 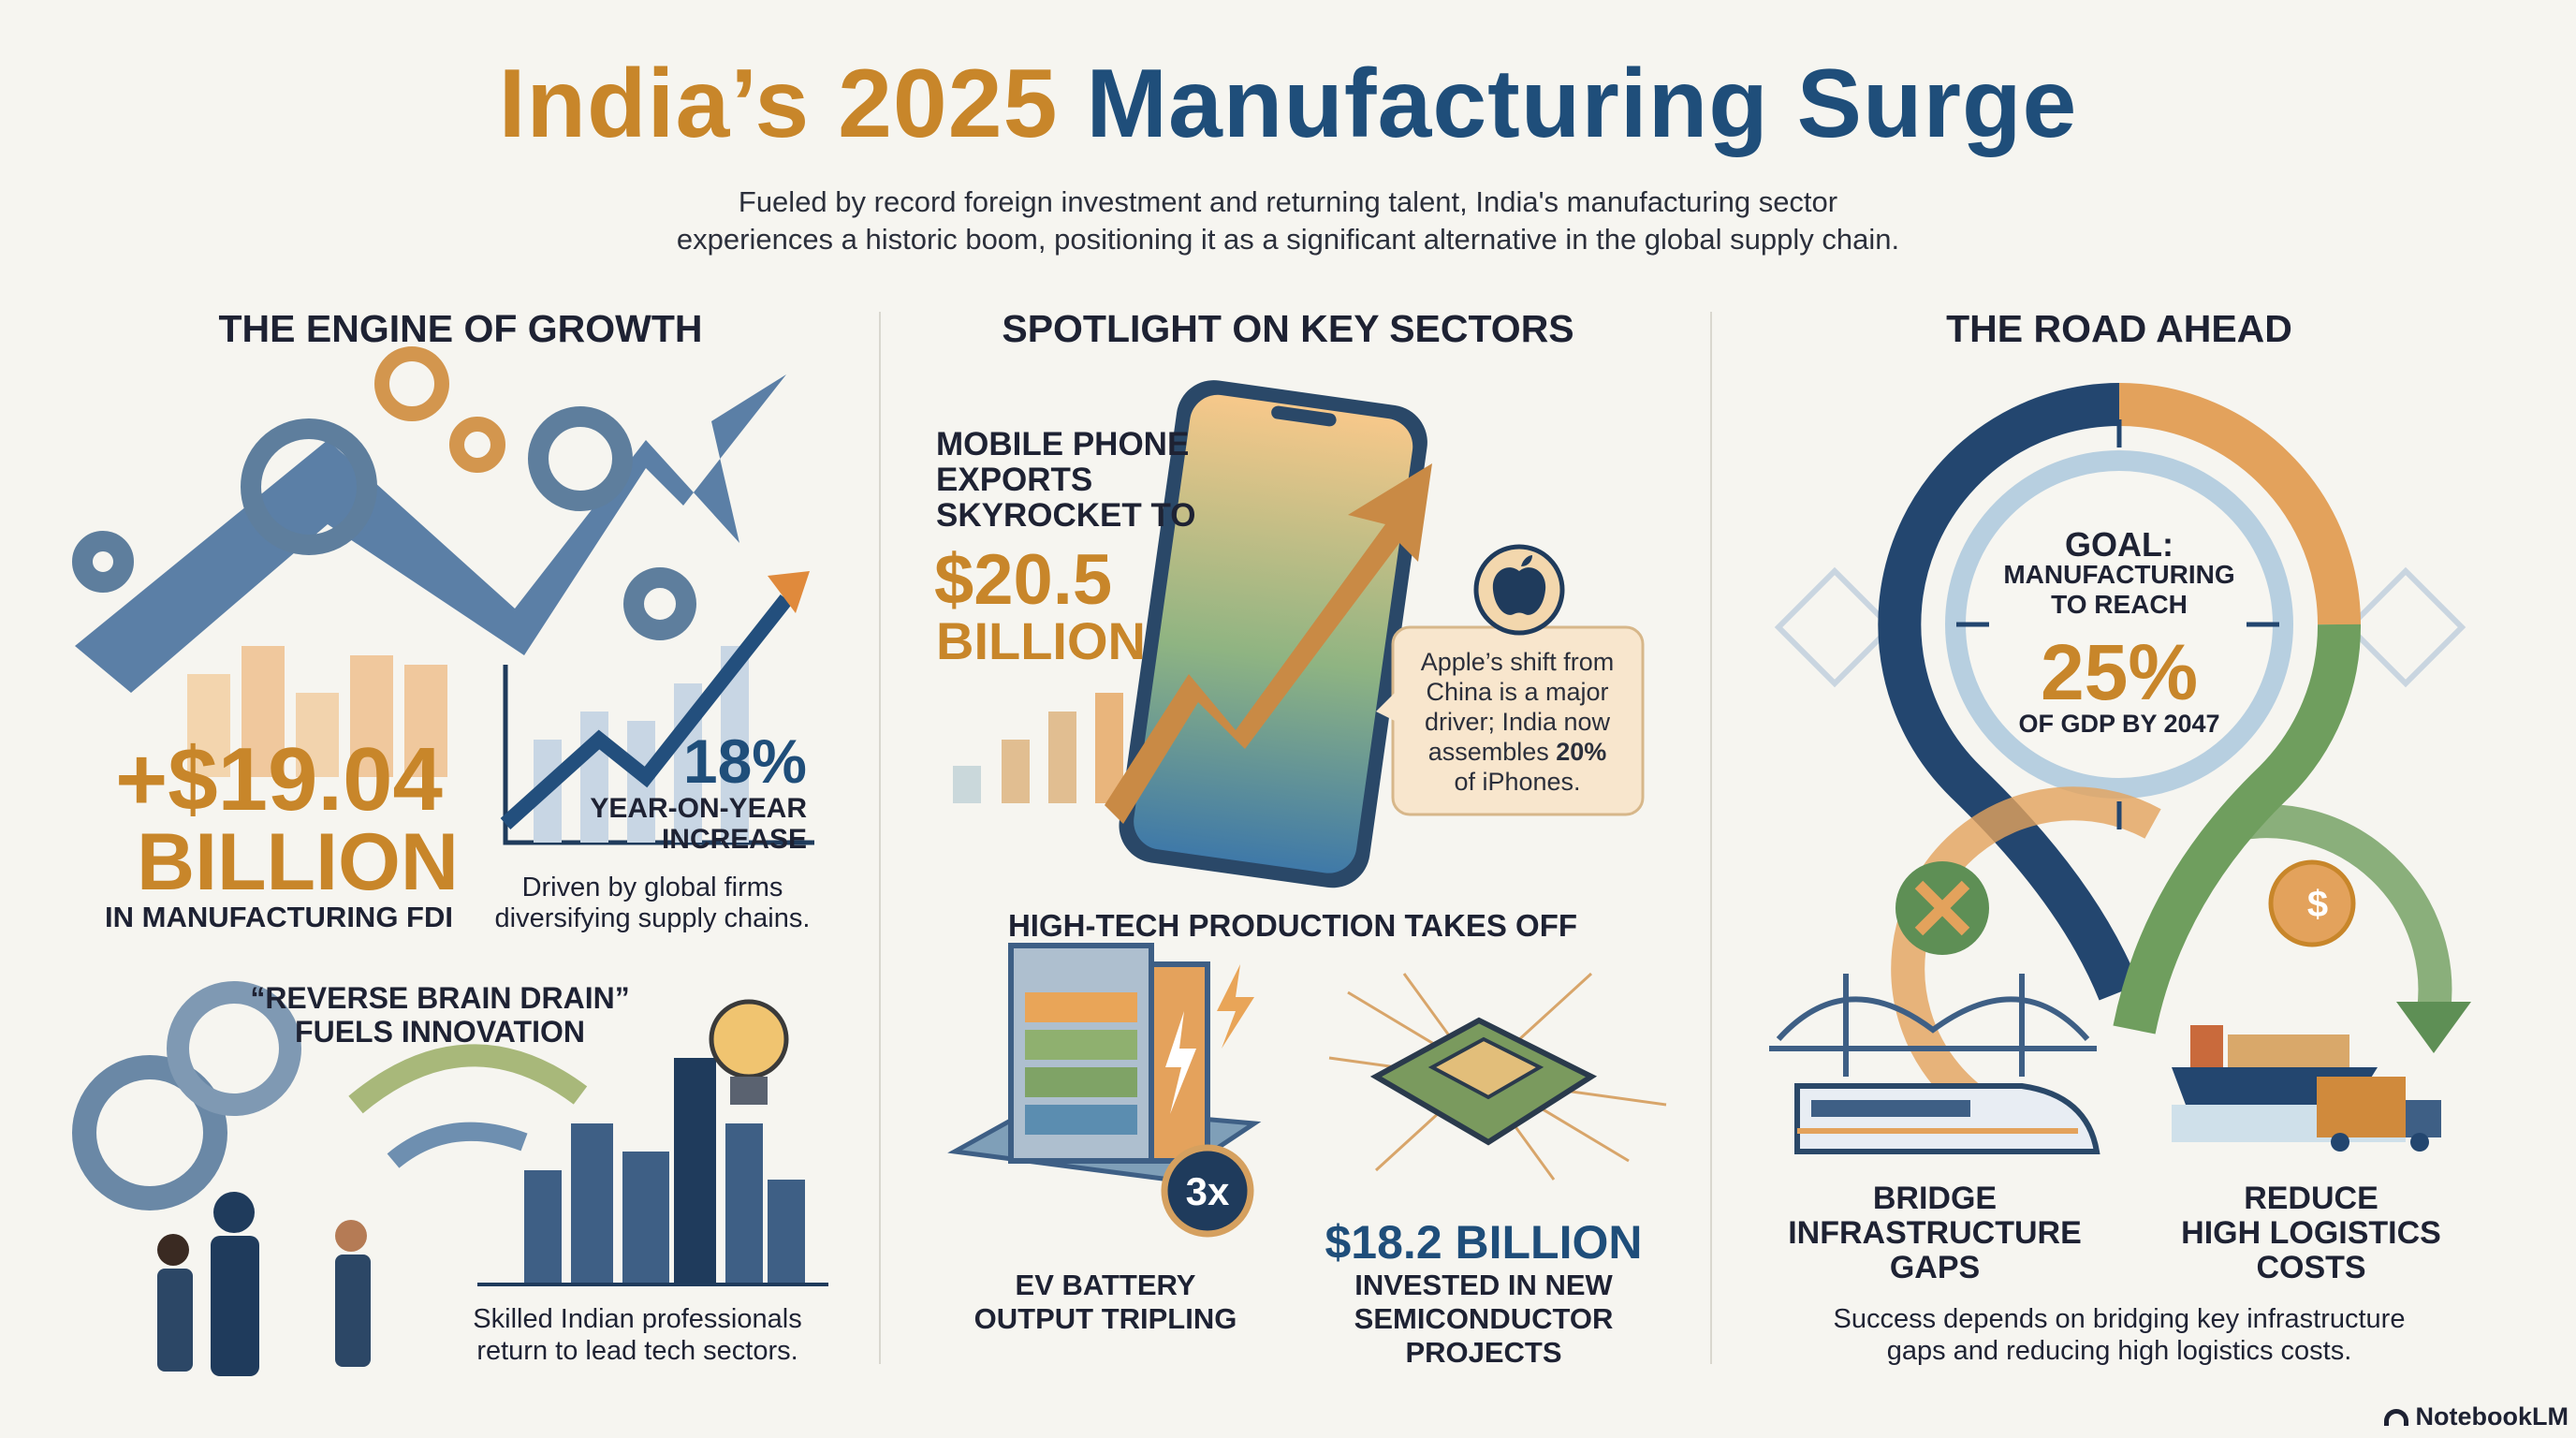 I want to click on fdi-label: IN MANUFACTURING FDI, so click(x=279, y=917).